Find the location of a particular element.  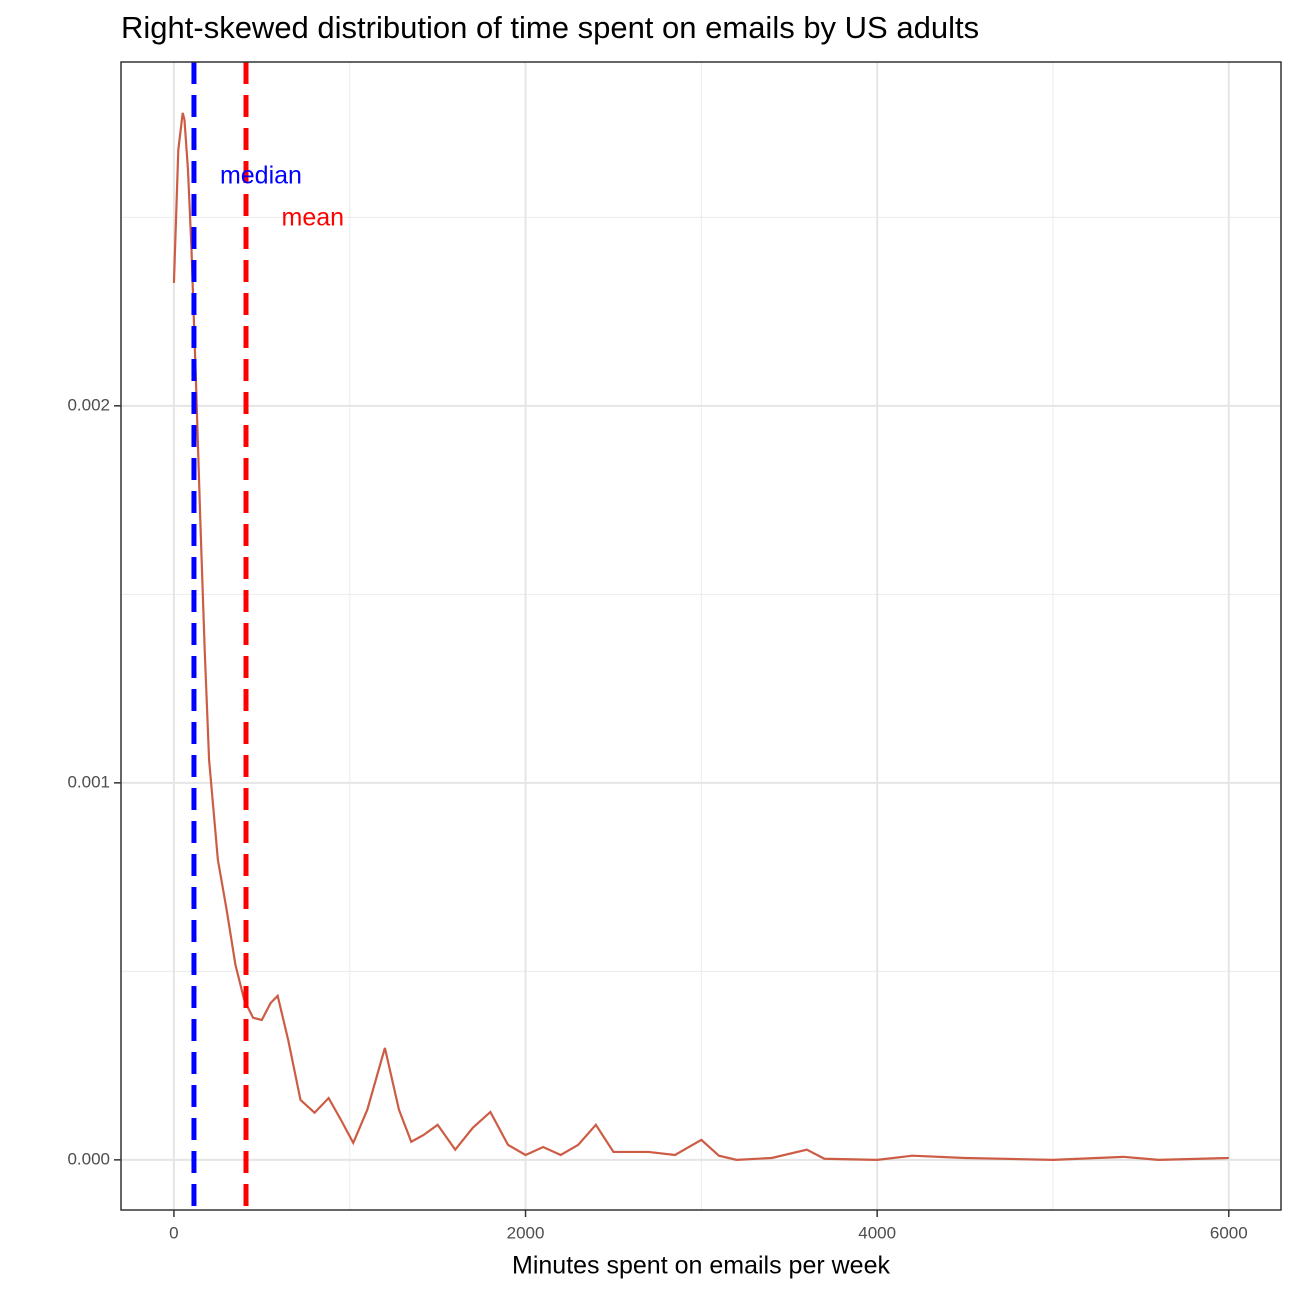

y-tick-label: 0.002 is located at coordinates (88, 404).